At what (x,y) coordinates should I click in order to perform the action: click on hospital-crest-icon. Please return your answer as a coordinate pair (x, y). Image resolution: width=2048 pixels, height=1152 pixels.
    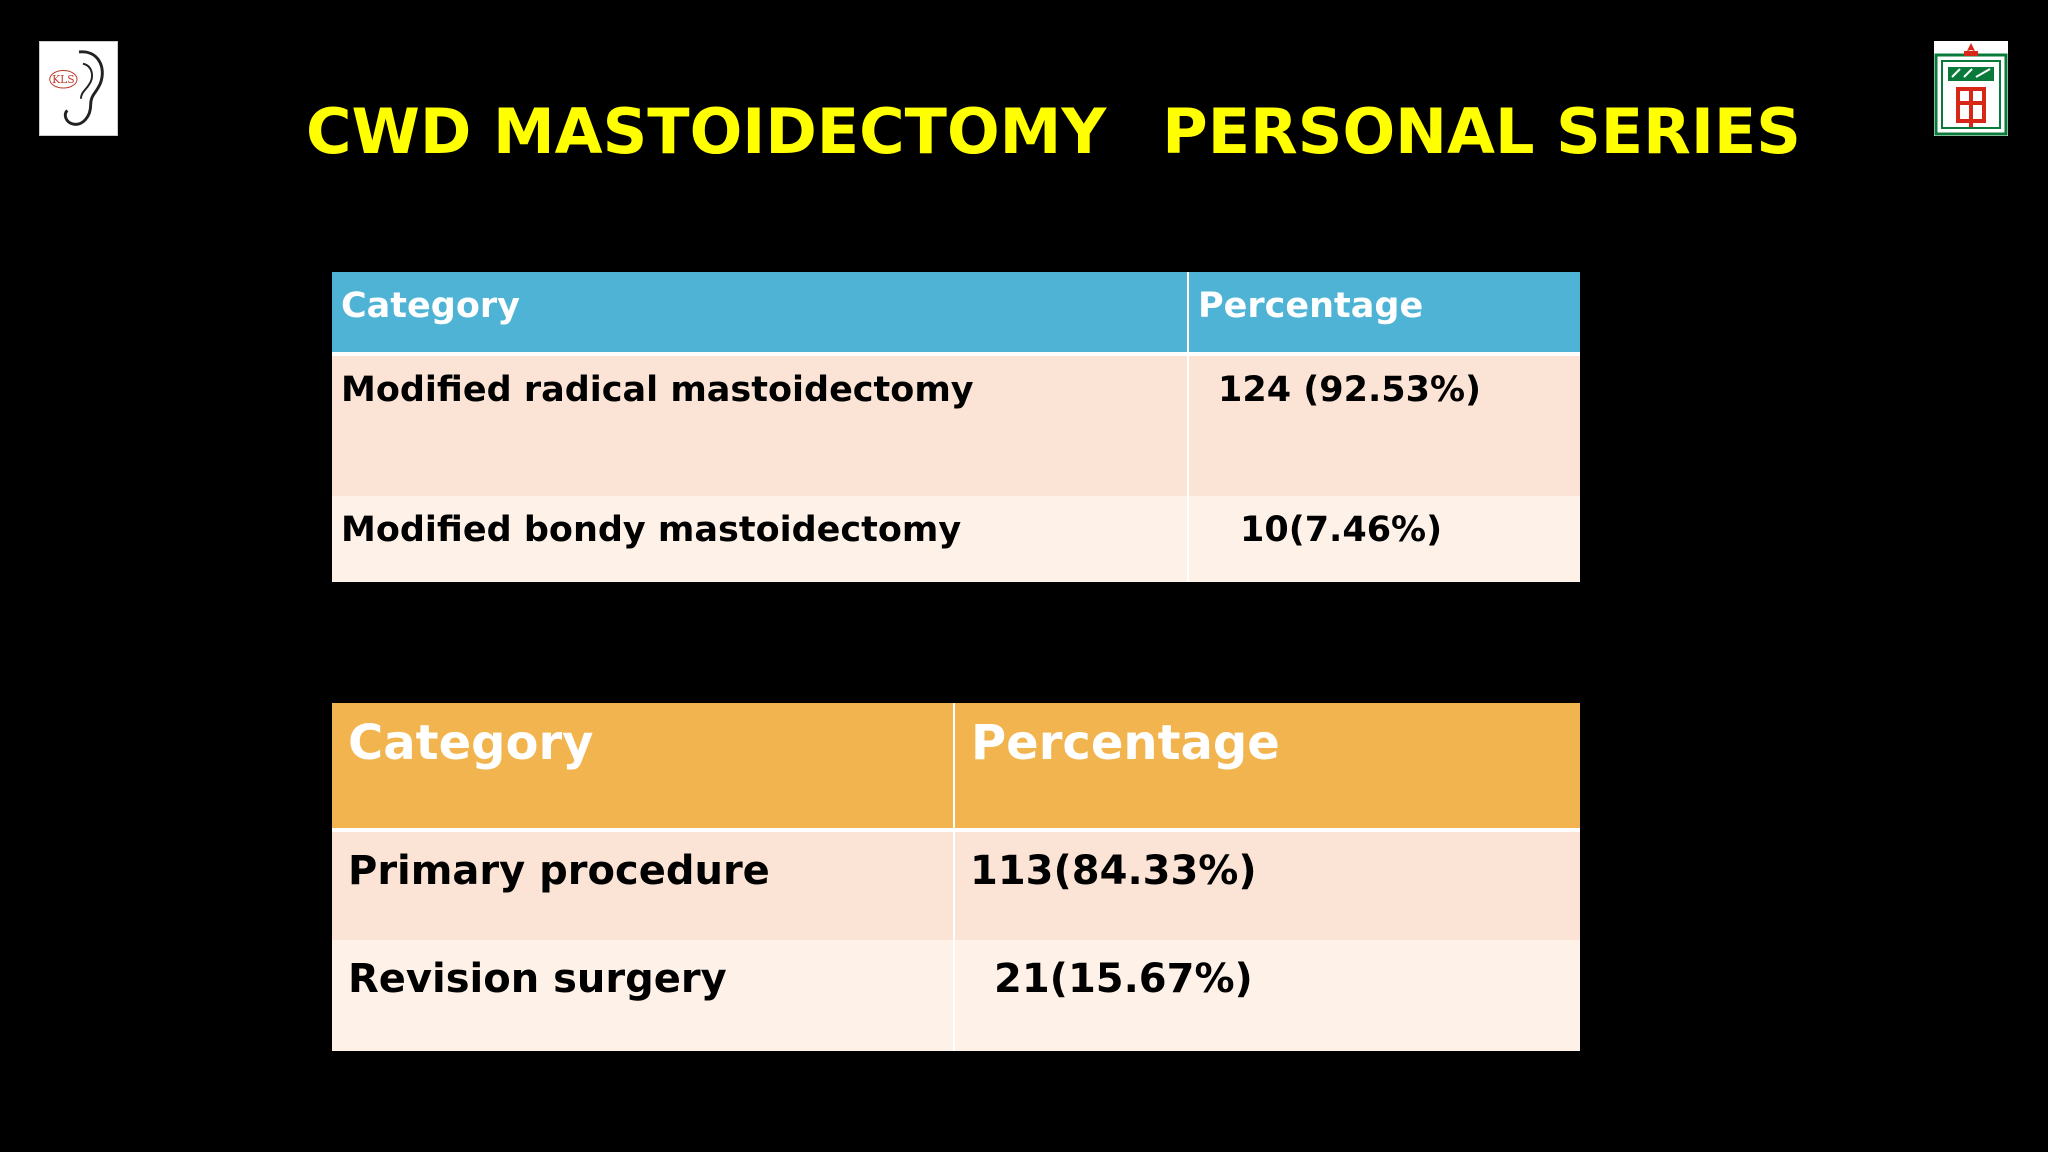
    Looking at the image, I should click on (1971, 89).